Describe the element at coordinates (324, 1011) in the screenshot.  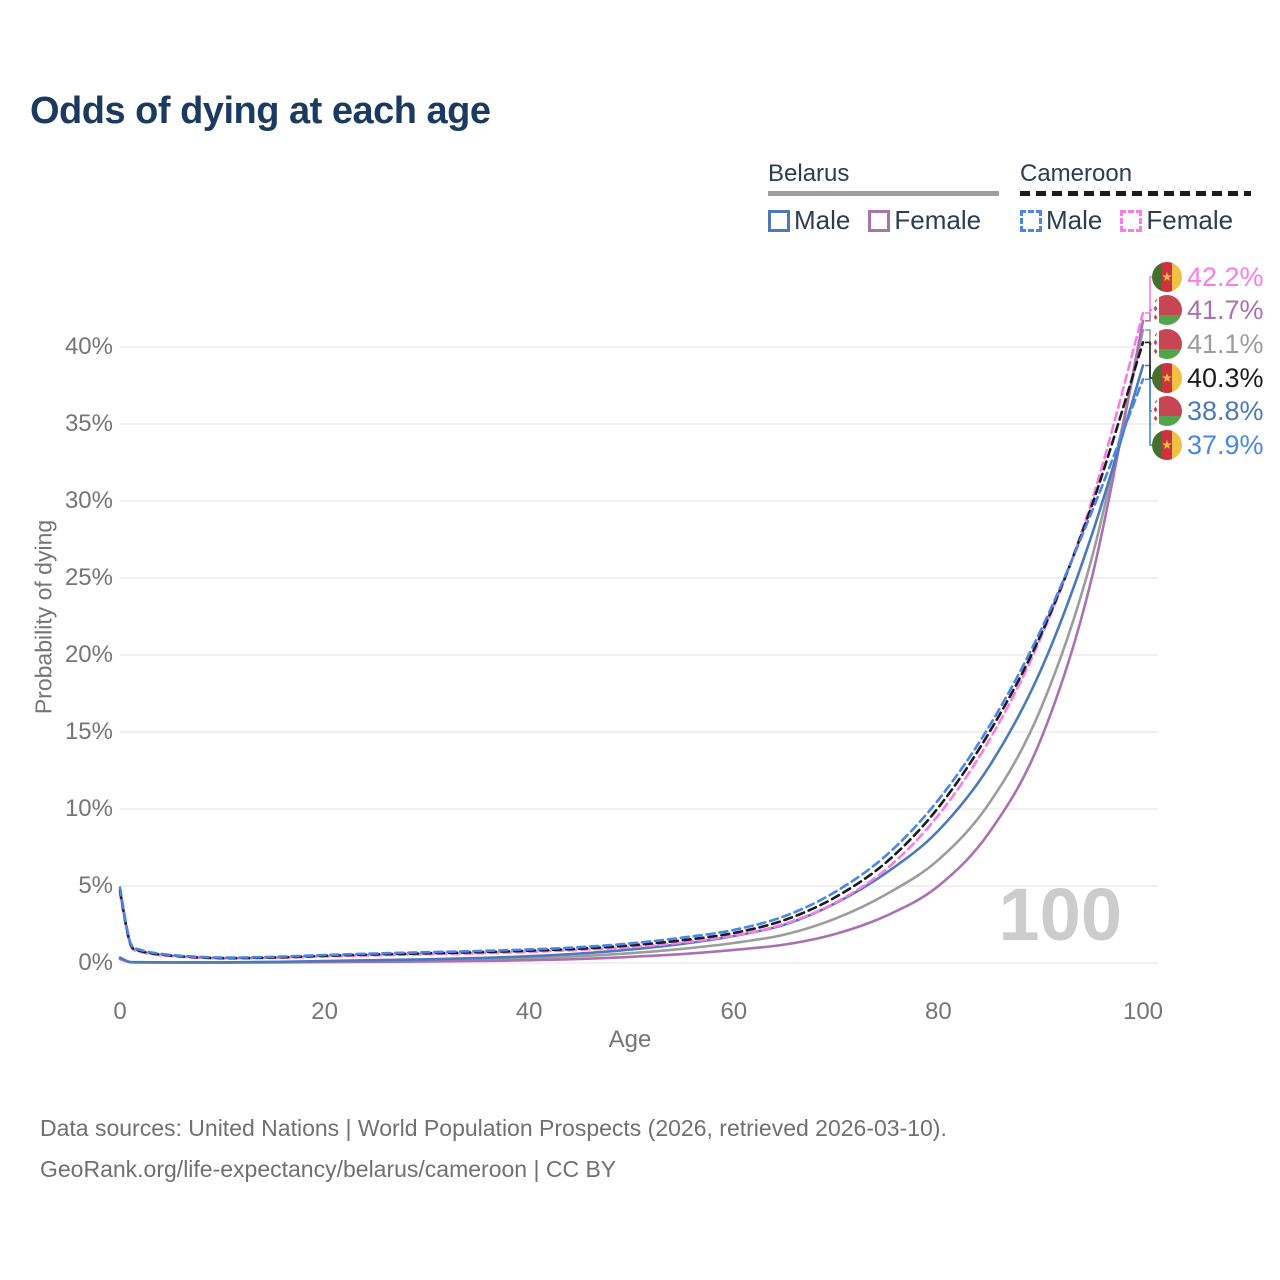
I see `x-tick-20: 20` at that location.